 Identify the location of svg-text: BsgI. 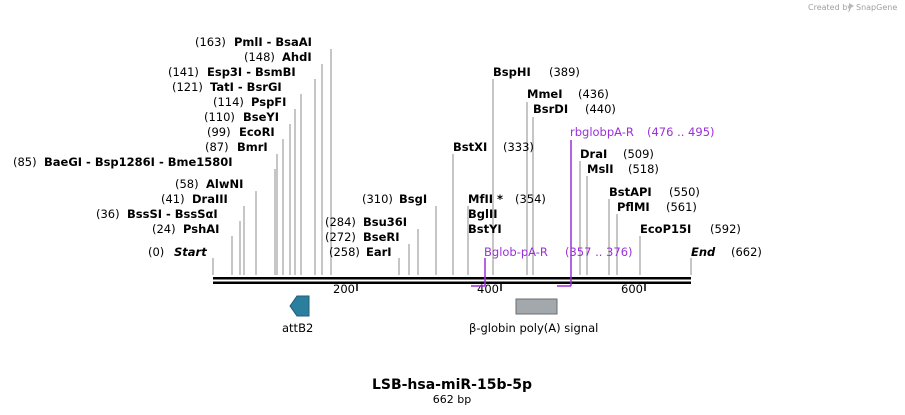
(413, 199).